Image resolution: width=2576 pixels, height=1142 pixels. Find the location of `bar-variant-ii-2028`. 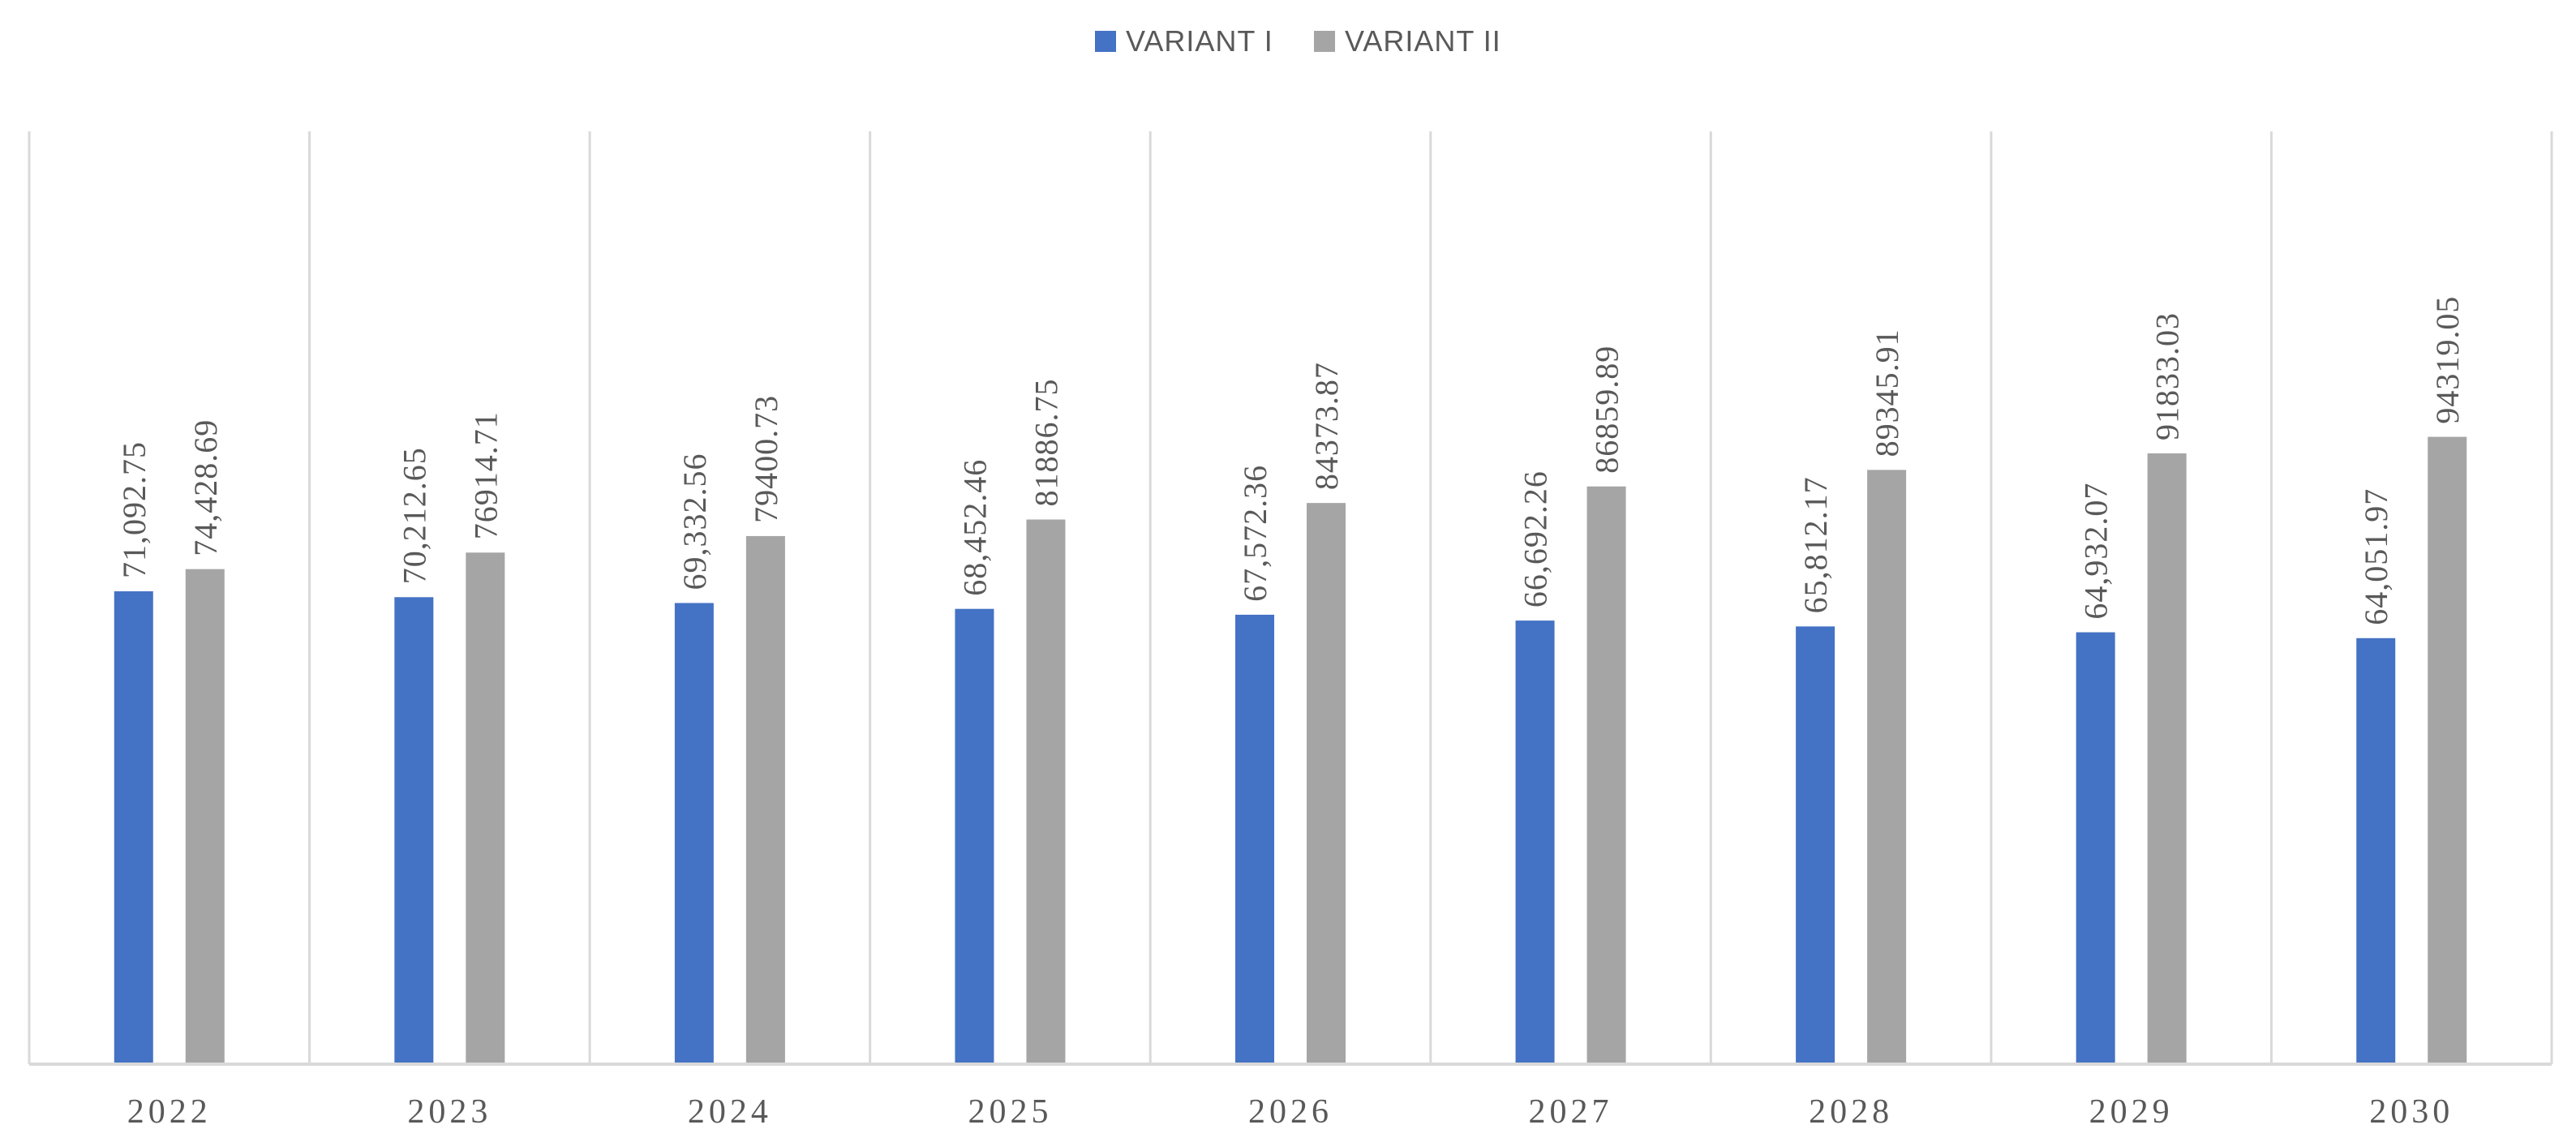

bar-variant-ii-2028 is located at coordinates (1887, 767).